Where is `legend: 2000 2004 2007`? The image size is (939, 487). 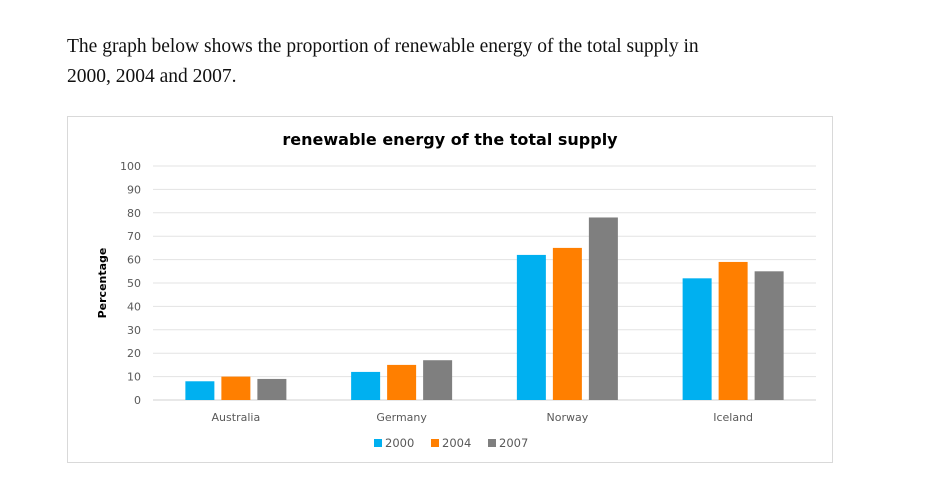 legend: 2000 2004 2007 is located at coordinates (451, 443).